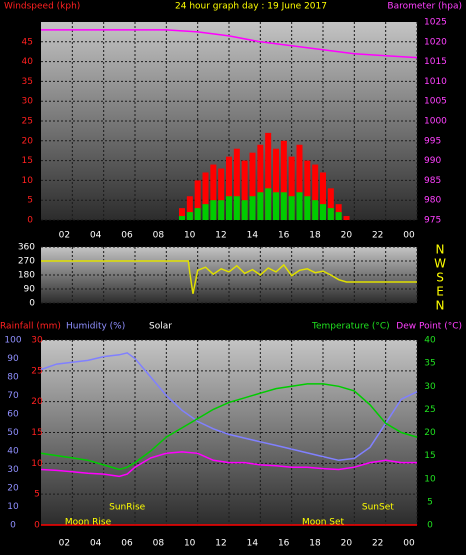 This screenshot has height=555, width=466. What do you see at coordinates (13, 396) in the screenshot?
I see `y3-tick-label: 70` at bounding box center [13, 396].